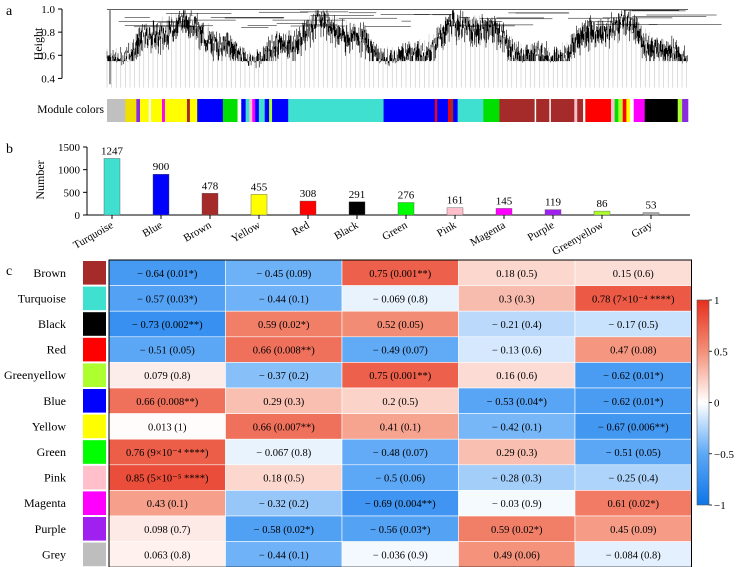 Image resolution: width=737 pixels, height=567 pixels. I want to click on colorbar-tick-label: 0, so click(717, 404).